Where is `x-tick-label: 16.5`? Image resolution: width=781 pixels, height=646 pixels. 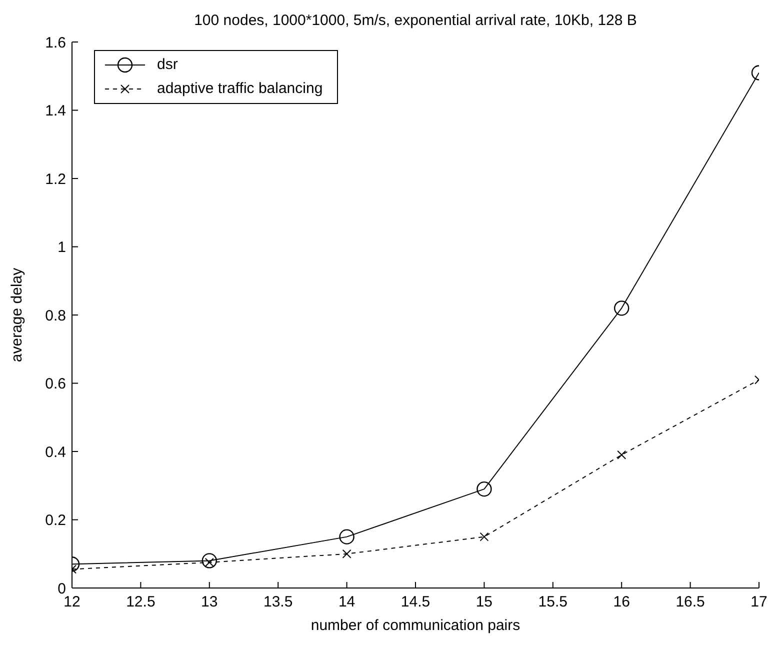
x-tick-label: 16.5 is located at coordinates (690, 602).